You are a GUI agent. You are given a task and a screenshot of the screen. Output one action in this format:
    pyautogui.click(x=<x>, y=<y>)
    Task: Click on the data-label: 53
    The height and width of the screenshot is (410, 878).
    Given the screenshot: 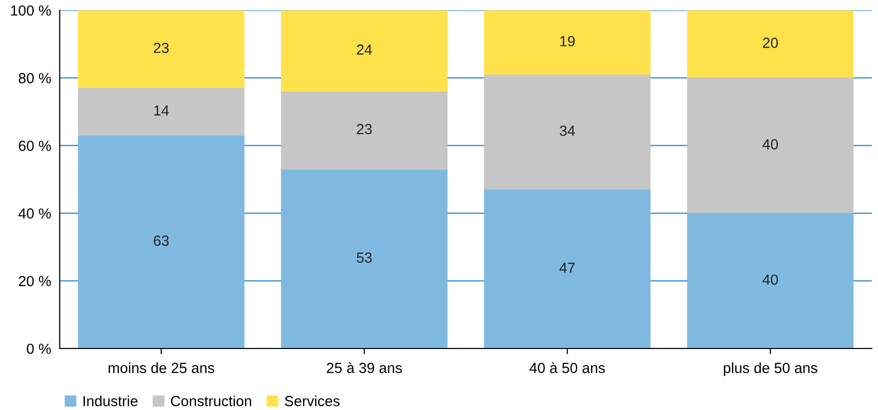 What is the action you would take?
    pyautogui.click(x=364, y=257)
    